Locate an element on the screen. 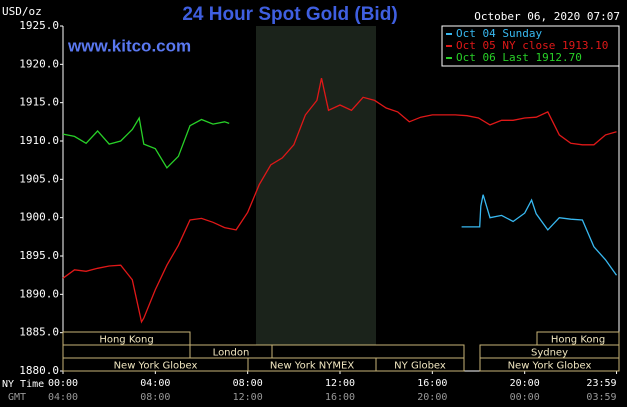 The height and width of the screenshot is (407, 627). x2-axis-label: GMT is located at coordinates (17, 397).